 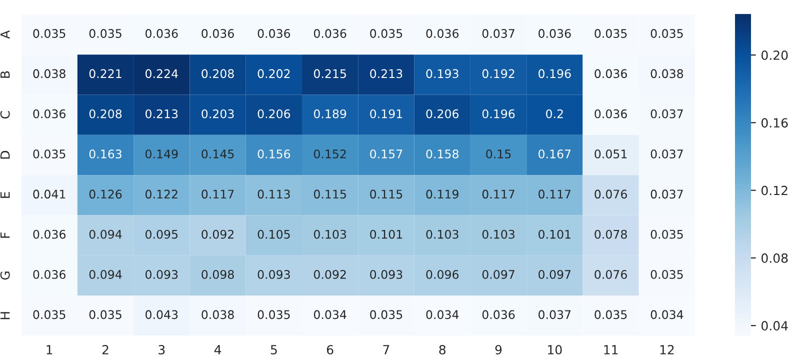 I want to click on data-label: 0.126, so click(x=105, y=194).